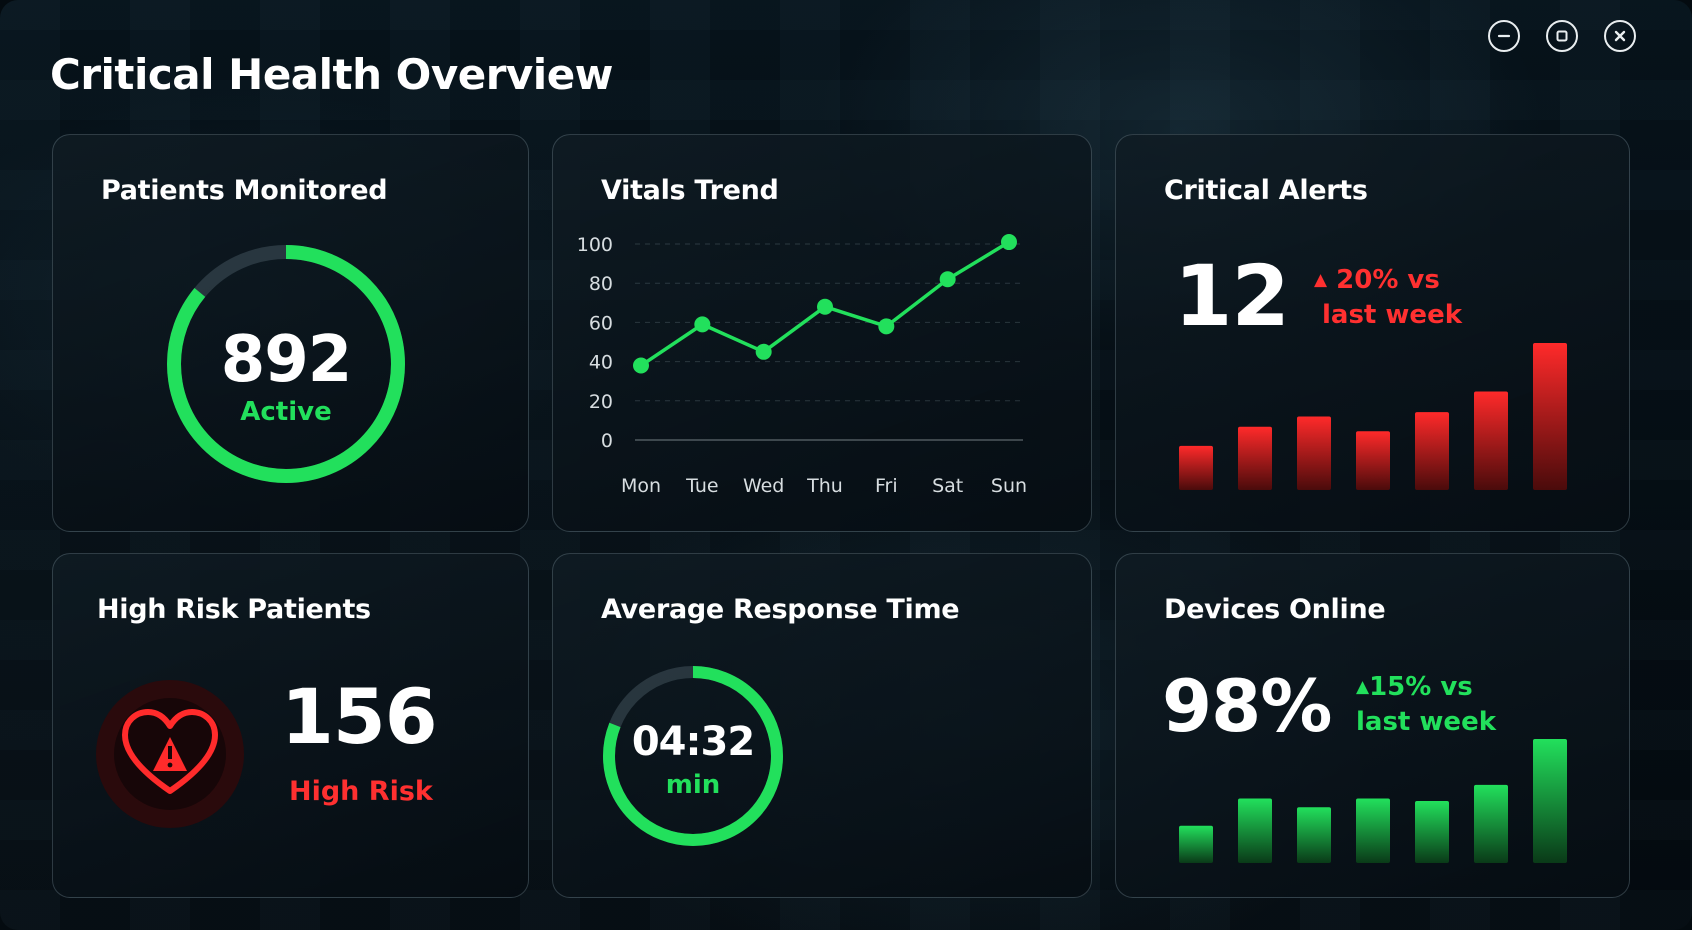 The image size is (1692, 930). I want to click on card-title: Devices Online, so click(1275, 609).